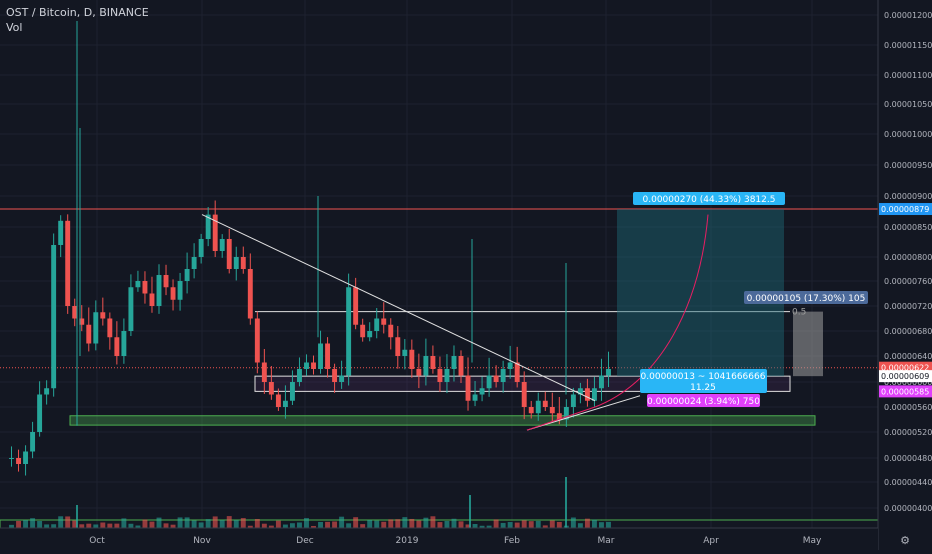 The width and height of the screenshot is (932, 554). I want to click on annotation-target-bg, so click(709, 199).